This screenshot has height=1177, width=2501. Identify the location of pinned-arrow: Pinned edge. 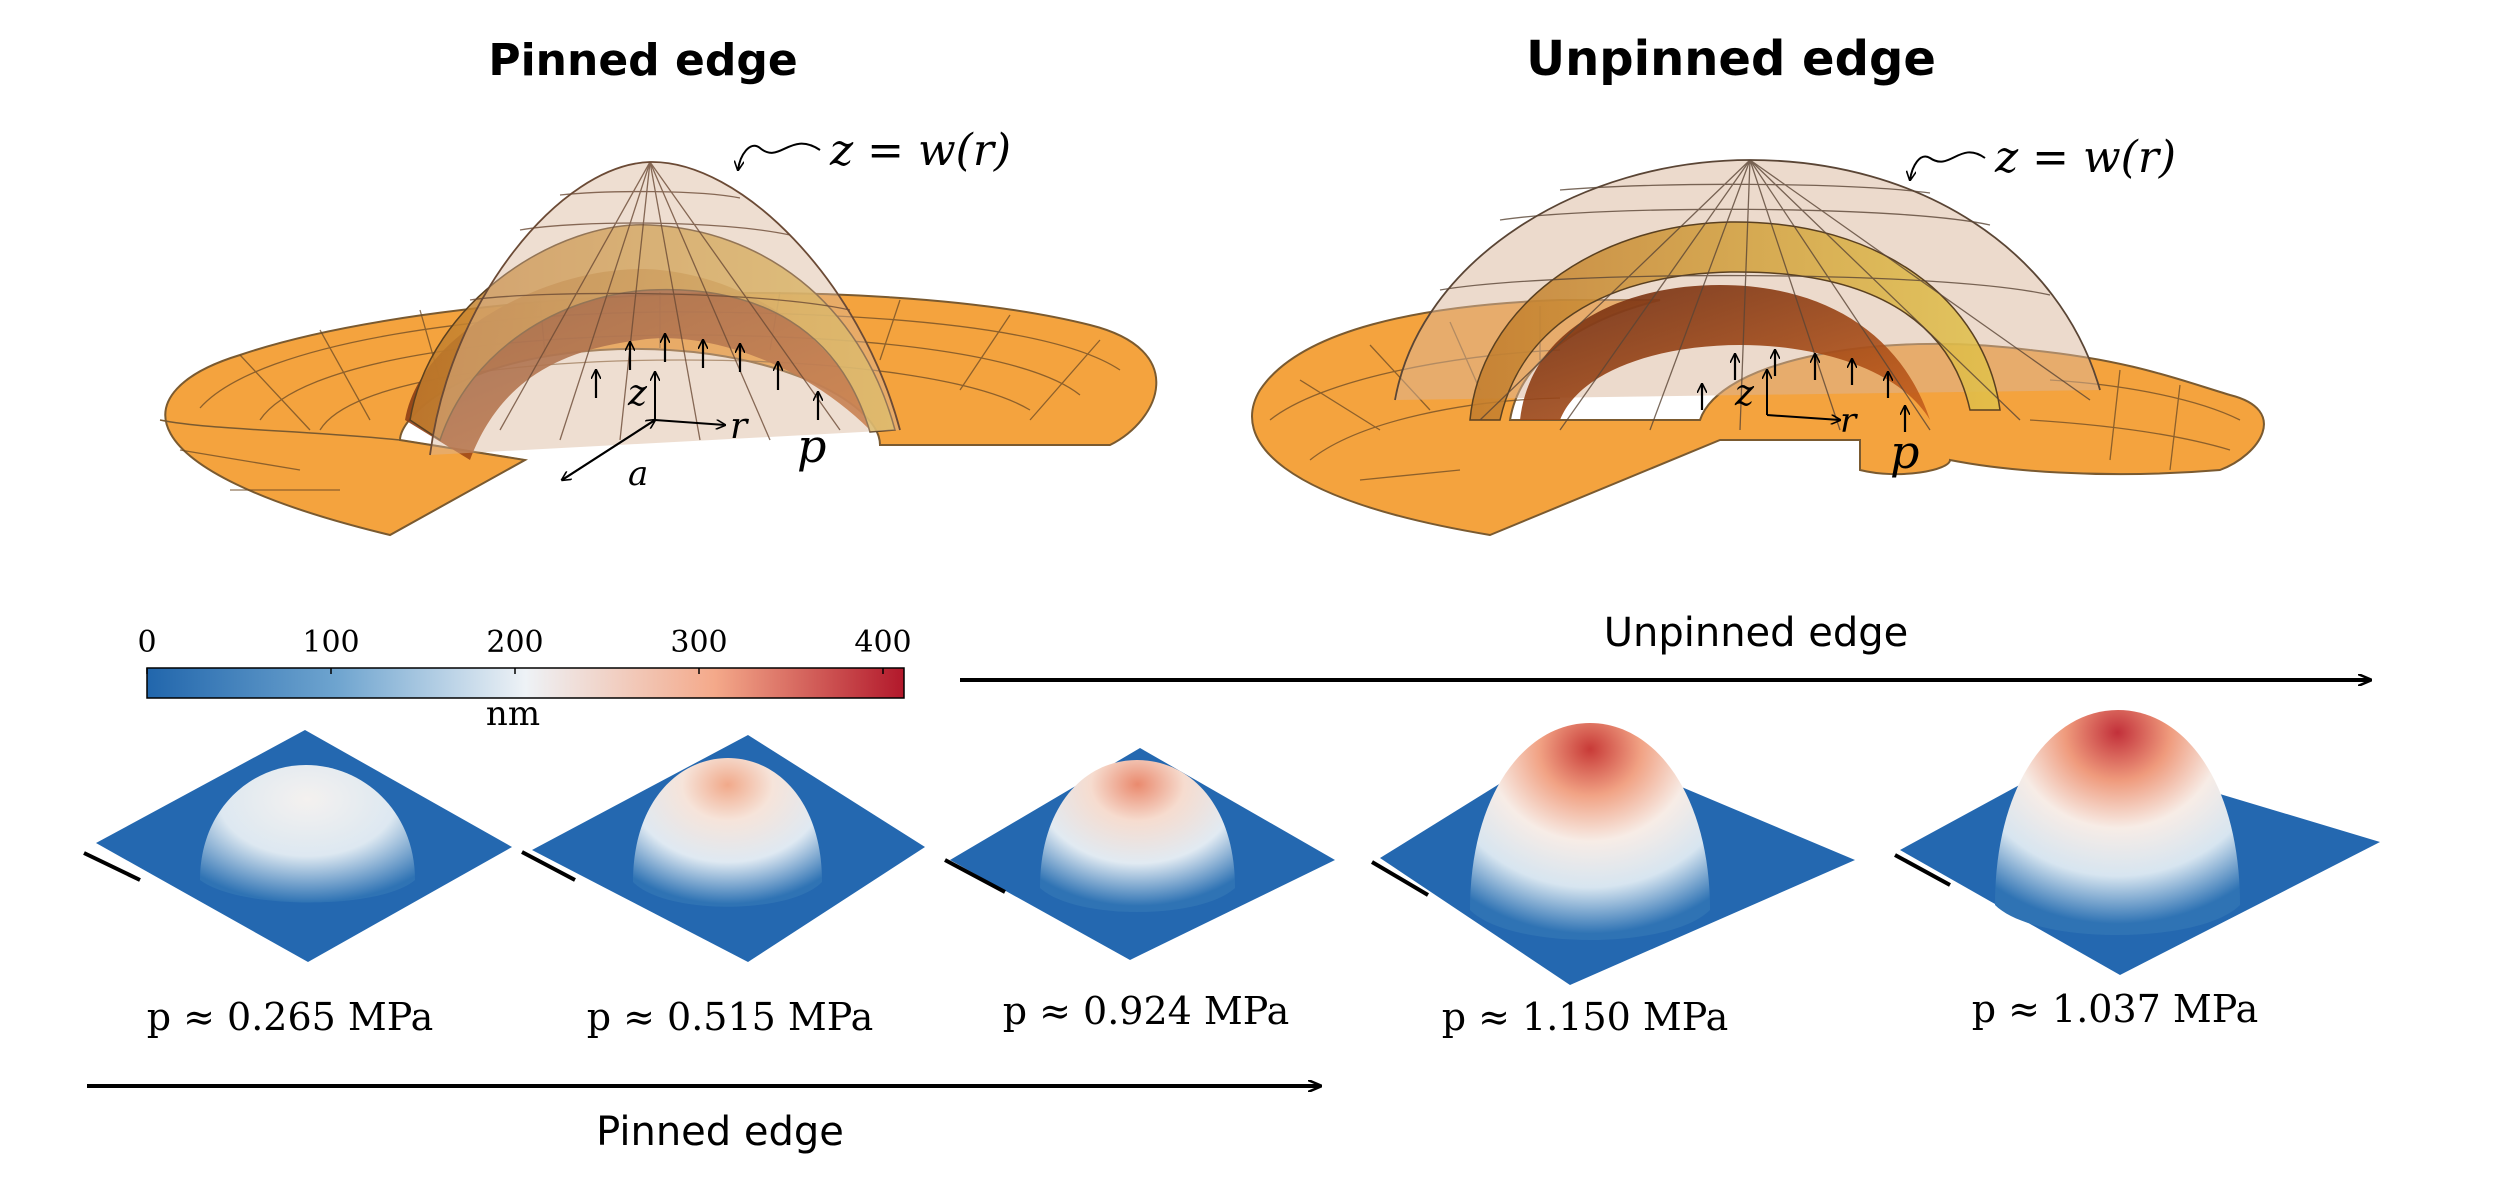
(703, 1120).